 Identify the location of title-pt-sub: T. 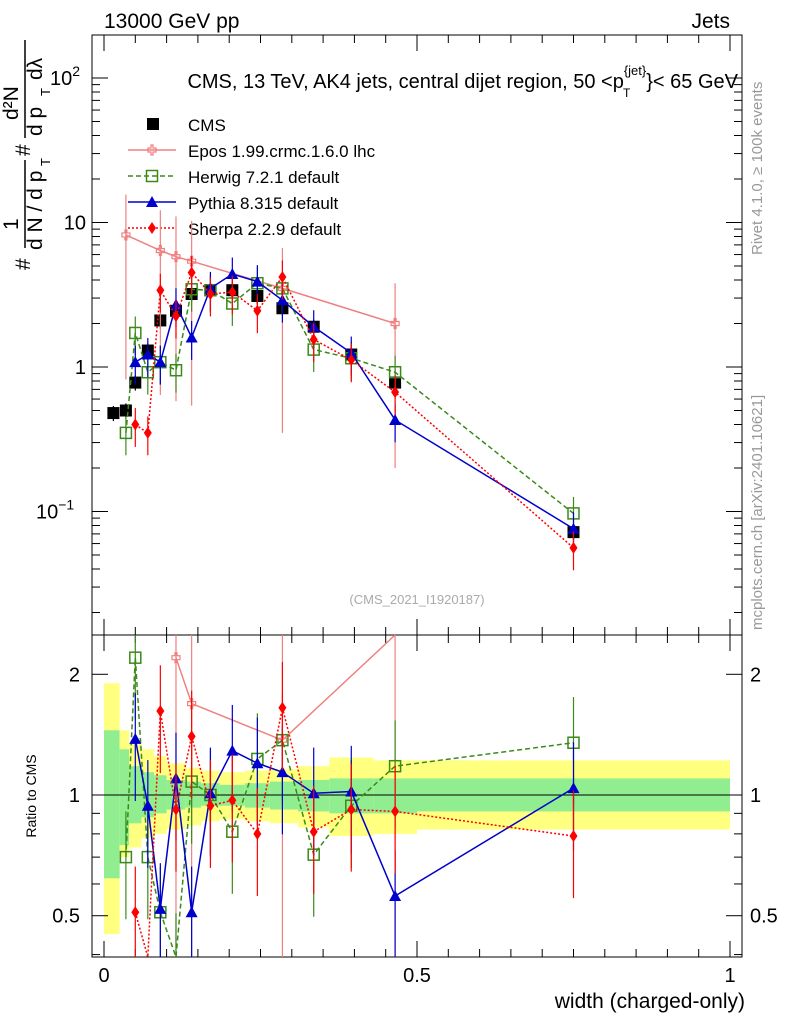
(627, 93).